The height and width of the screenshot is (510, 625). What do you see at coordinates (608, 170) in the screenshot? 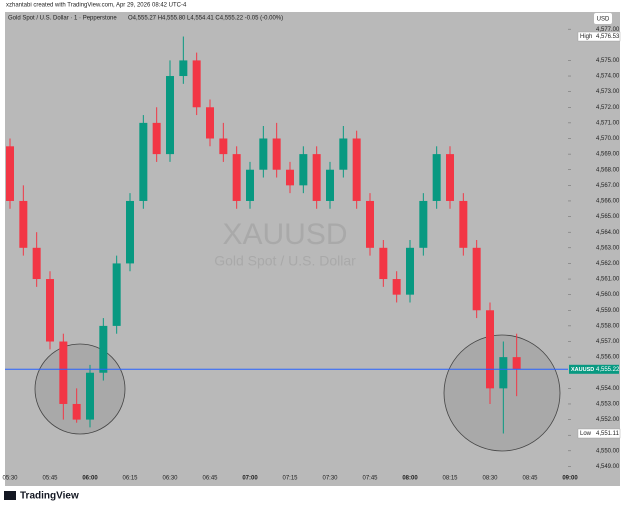
I see `y-tick-label: 4,568.00` at bounding box center [608, 170].